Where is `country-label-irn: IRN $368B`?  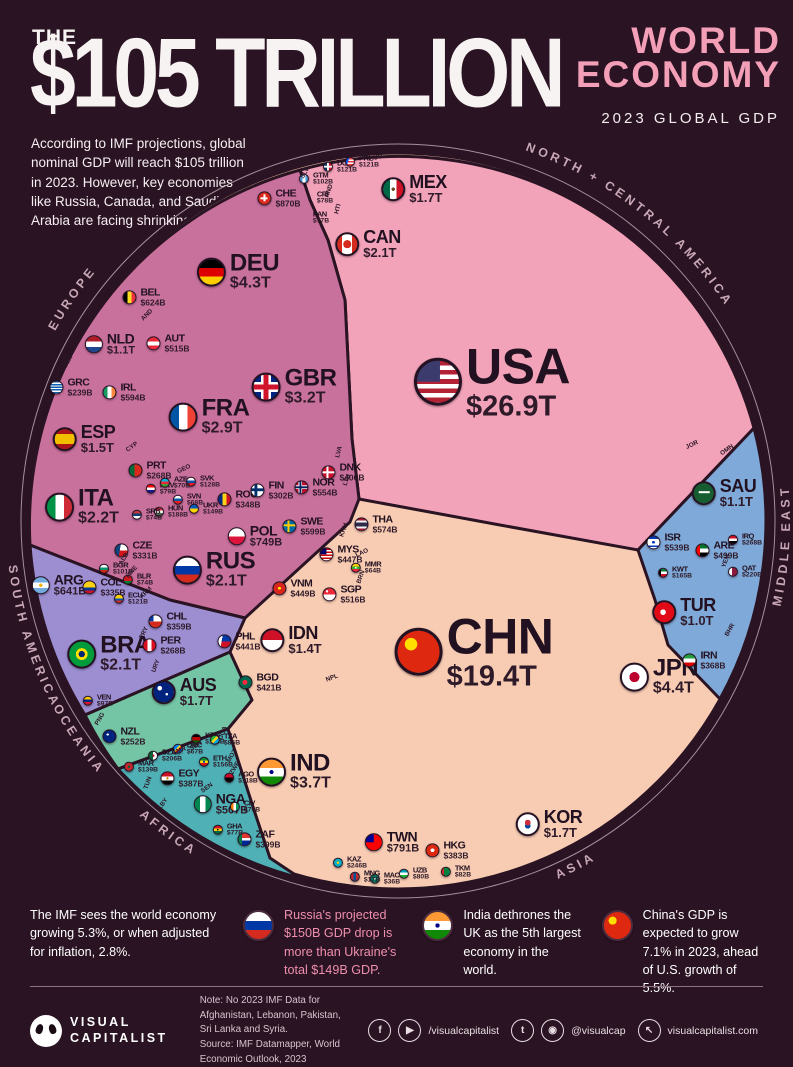 country-label-irn: IRN $368B is located at coordinates (704, 659).